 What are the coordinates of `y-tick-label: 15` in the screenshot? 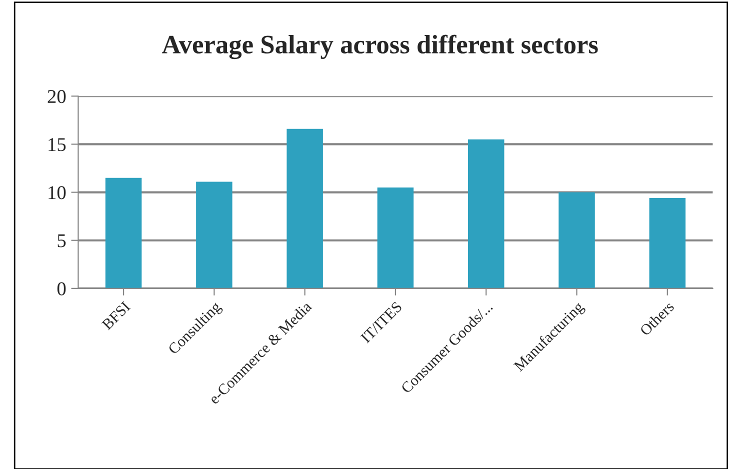 It's located at (57, 145).